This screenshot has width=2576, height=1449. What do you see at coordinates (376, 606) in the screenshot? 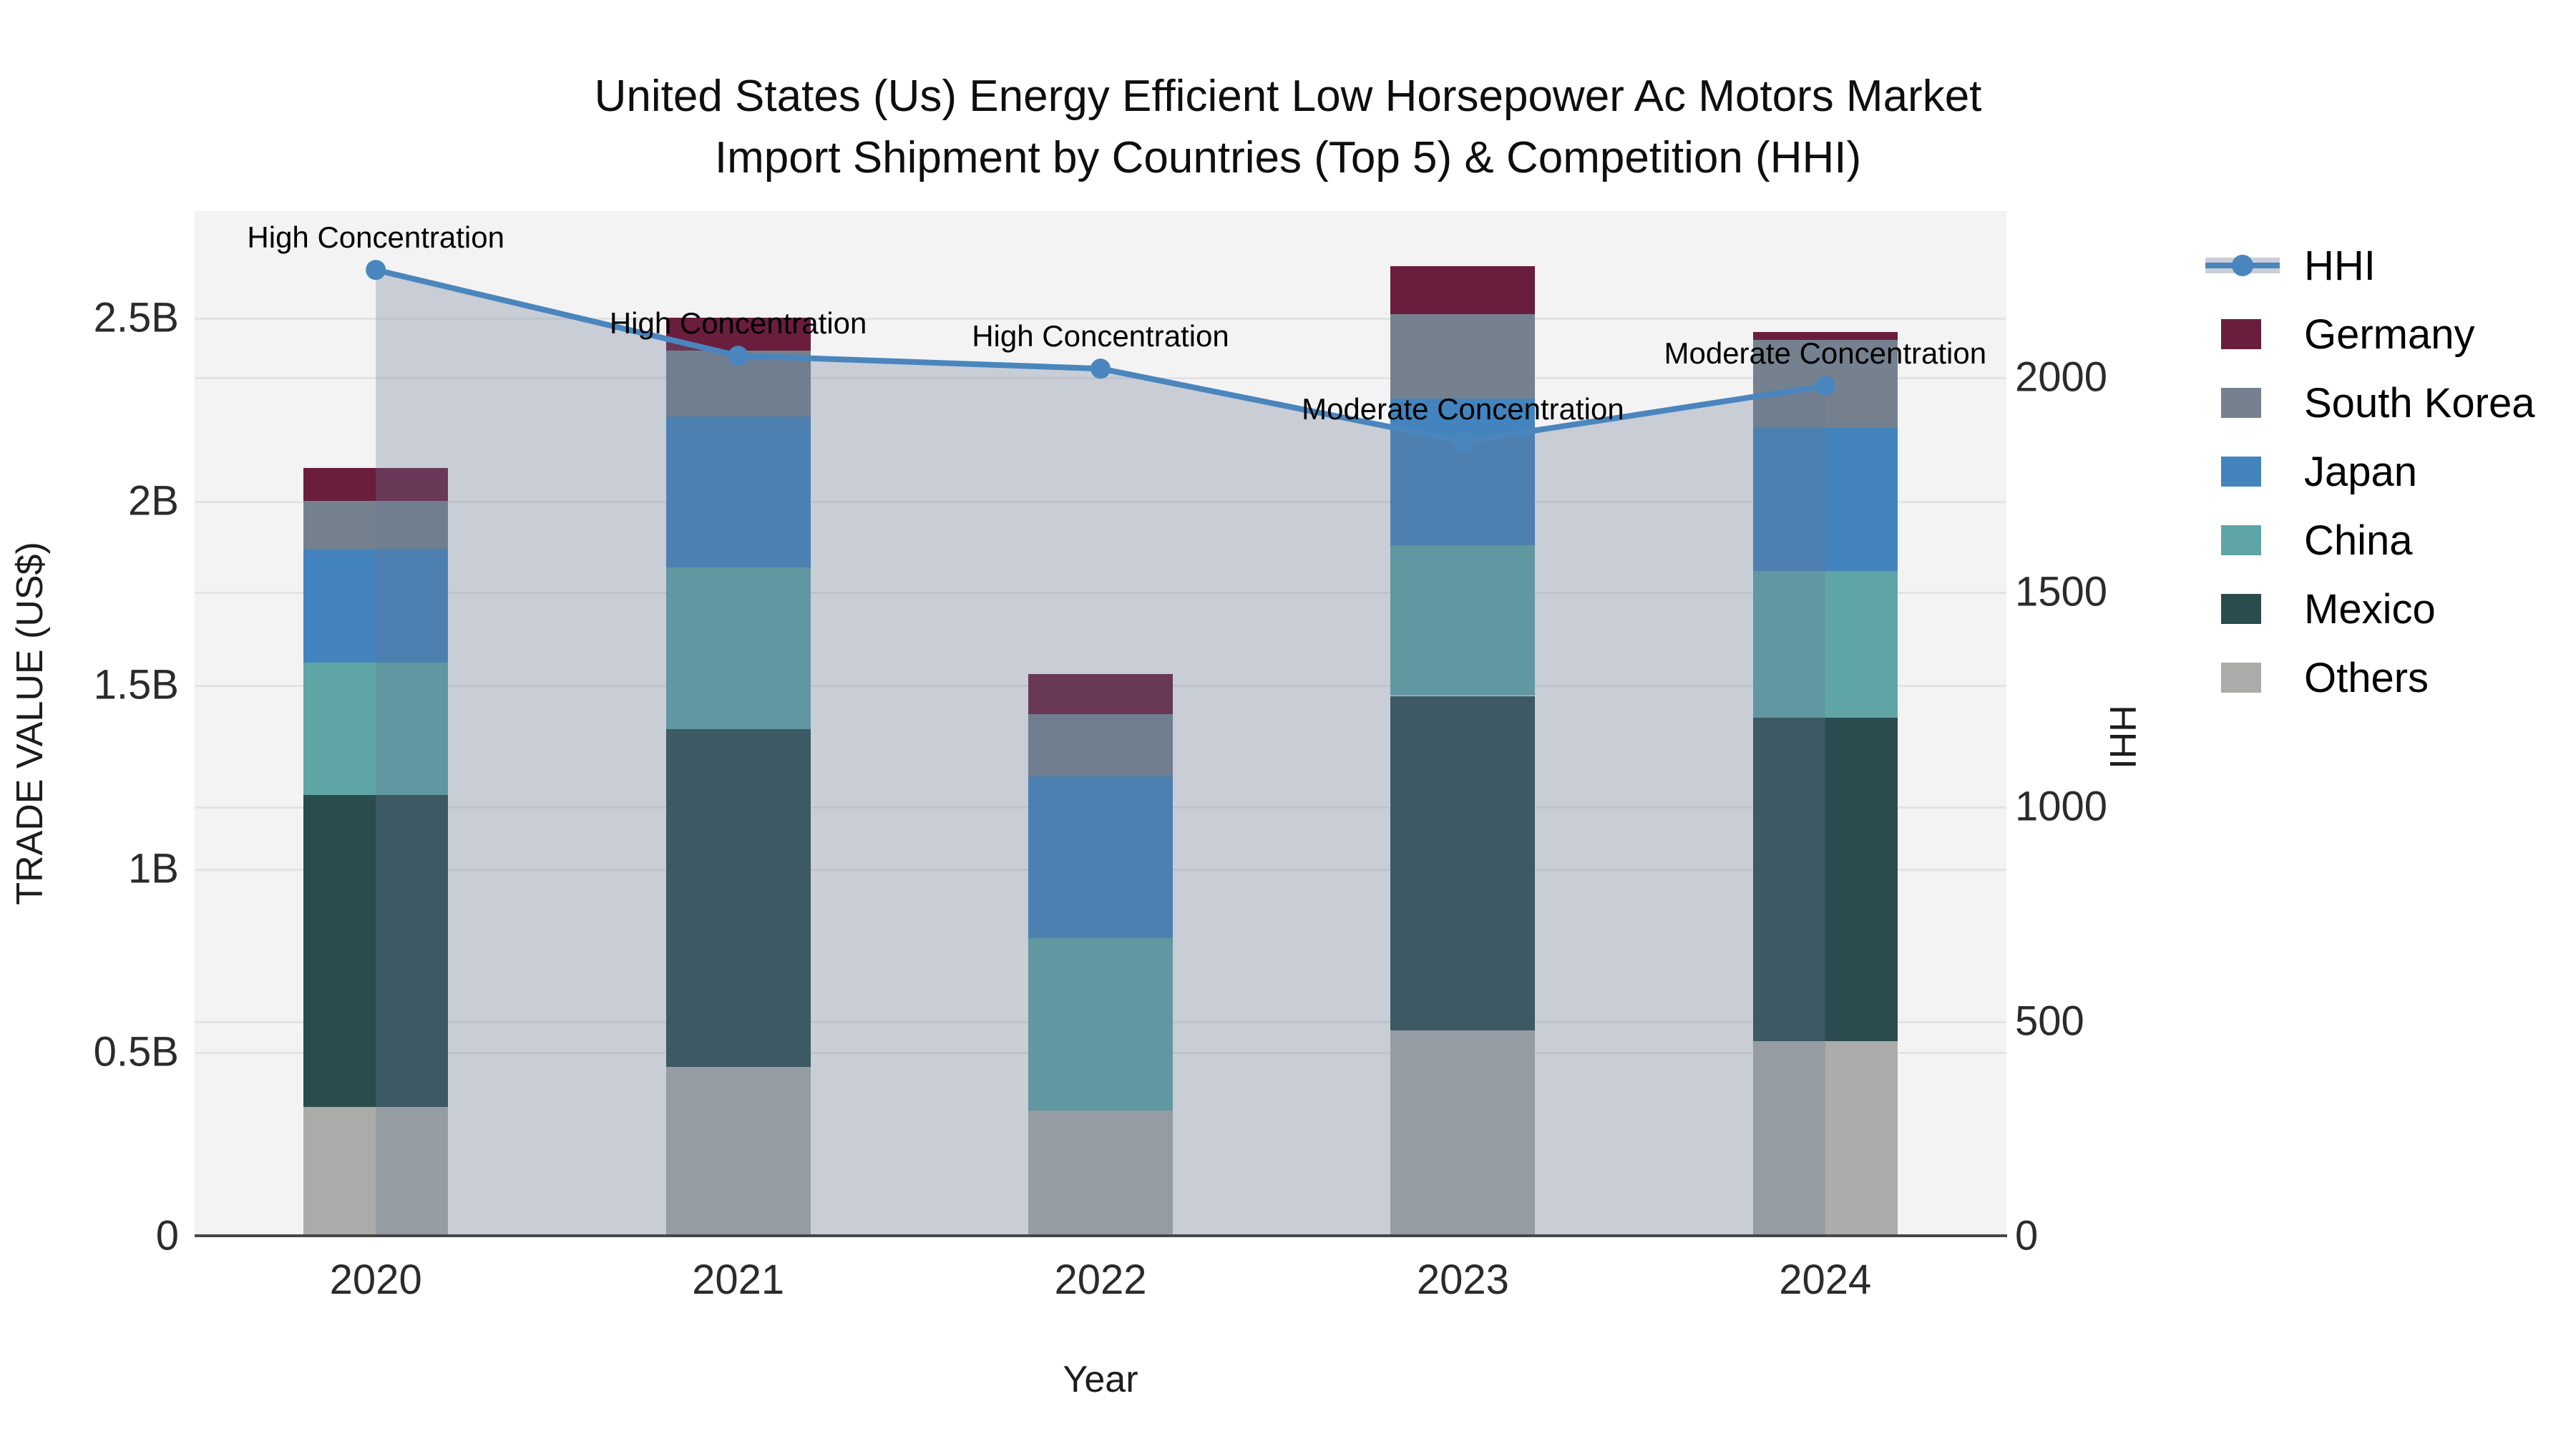
I see `bar-segment-japan-2020` at bounding box center [376, 606].